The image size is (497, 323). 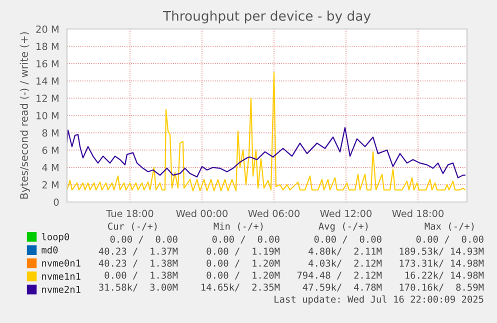 What do you see at coordinates (266, 152) in the screenshot?
I see `line-series` at bounding box center [266, 152].